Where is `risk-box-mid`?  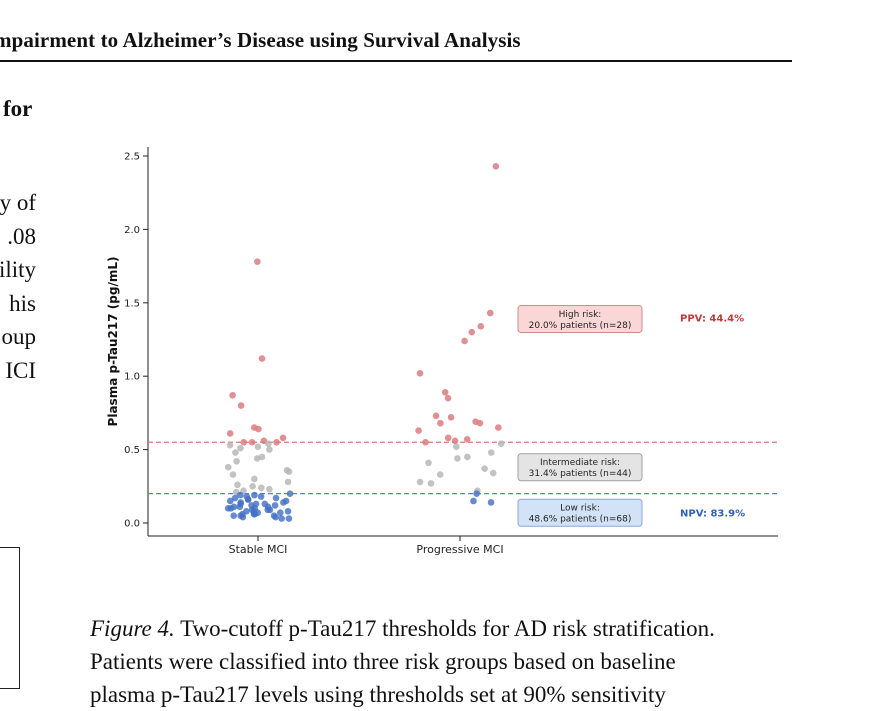
risk-box-mid is located at coordinates (580, 467).